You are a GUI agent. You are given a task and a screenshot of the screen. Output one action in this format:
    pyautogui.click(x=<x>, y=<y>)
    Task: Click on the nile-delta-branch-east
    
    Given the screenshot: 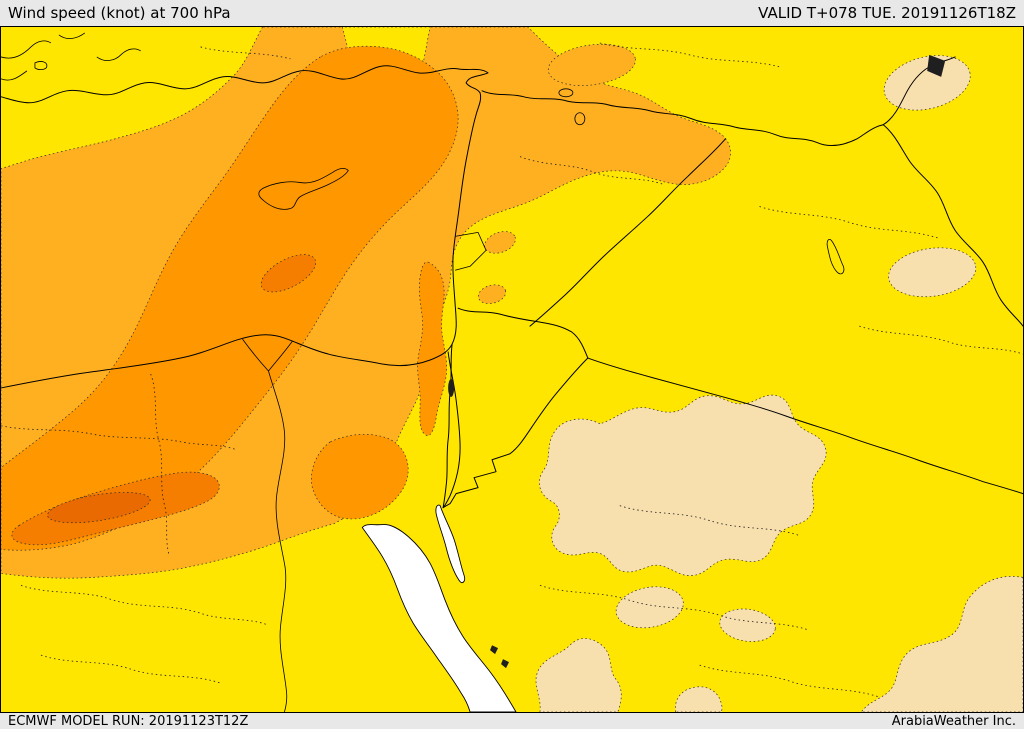 What is the action you would take?
    pyautogui.click(x=280, y=356)
    